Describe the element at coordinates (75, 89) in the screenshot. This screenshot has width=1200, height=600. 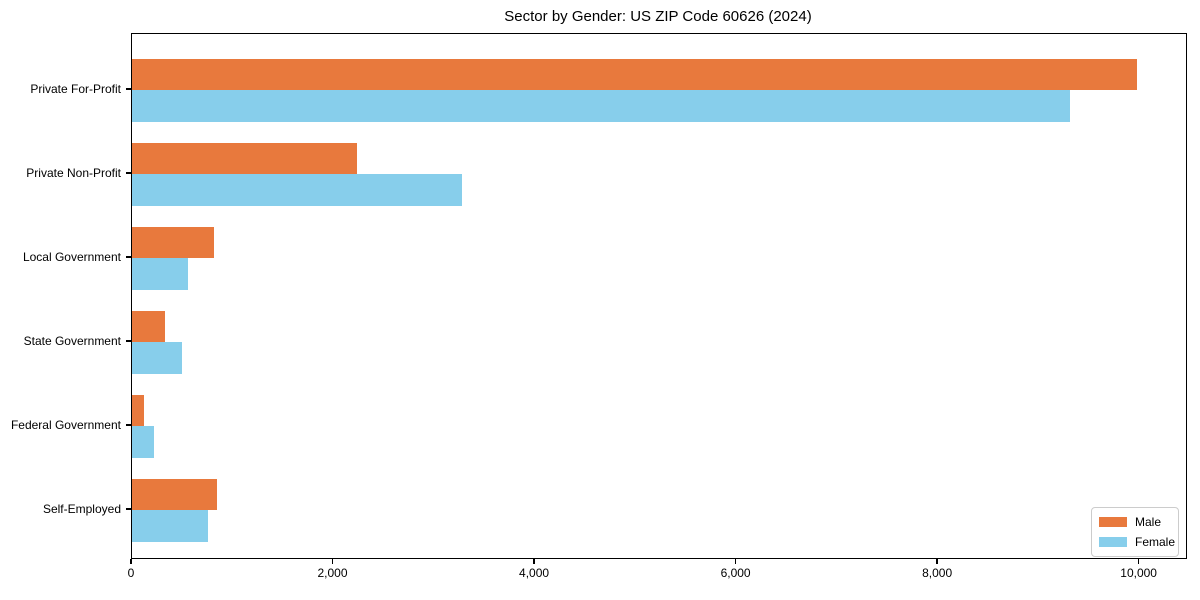
I see `y-tick-label: Private For-Profit` at that location.